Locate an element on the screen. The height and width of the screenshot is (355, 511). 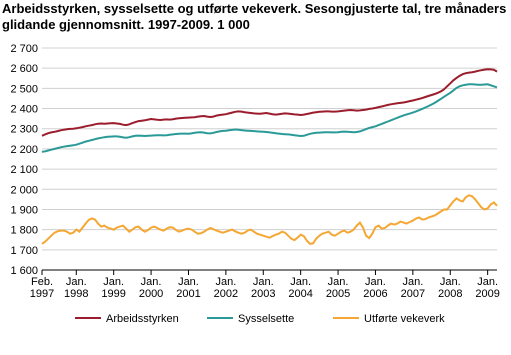
x-tick-label: Jan. 2002 is located at coordinates (226, 288).